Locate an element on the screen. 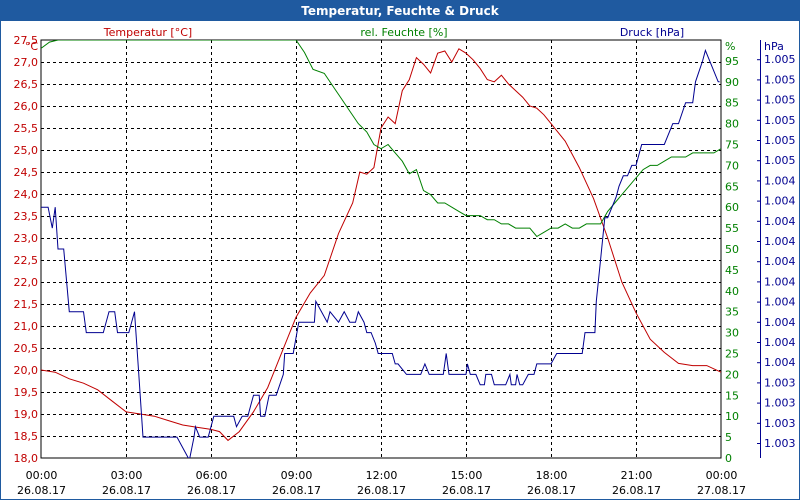 The image size is (800, 500). temperature-tick-label: 24,5 is located at coordinates (26, 172).